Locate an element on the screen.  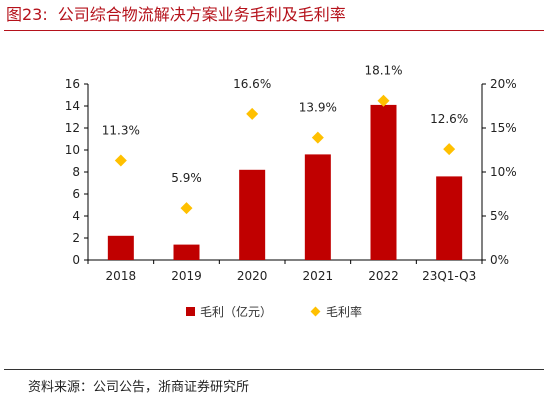
data-label: 5.9% is located at coordinates (186, 178).